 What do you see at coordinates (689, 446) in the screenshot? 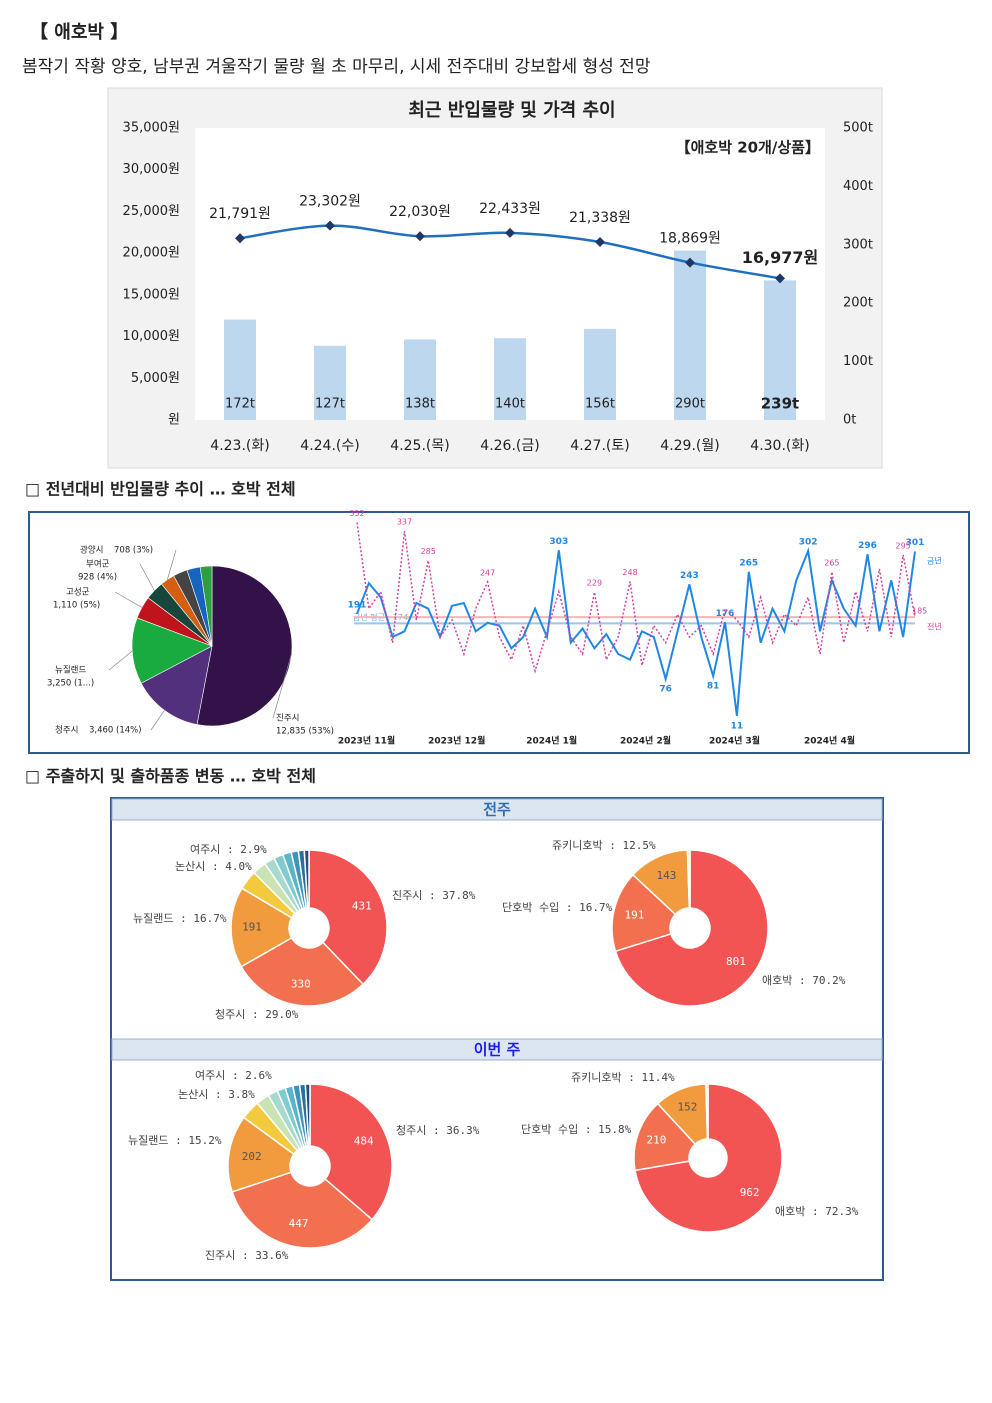
I see `x-tick-label: 4.29.(월)` at bounding box center [689, 446].